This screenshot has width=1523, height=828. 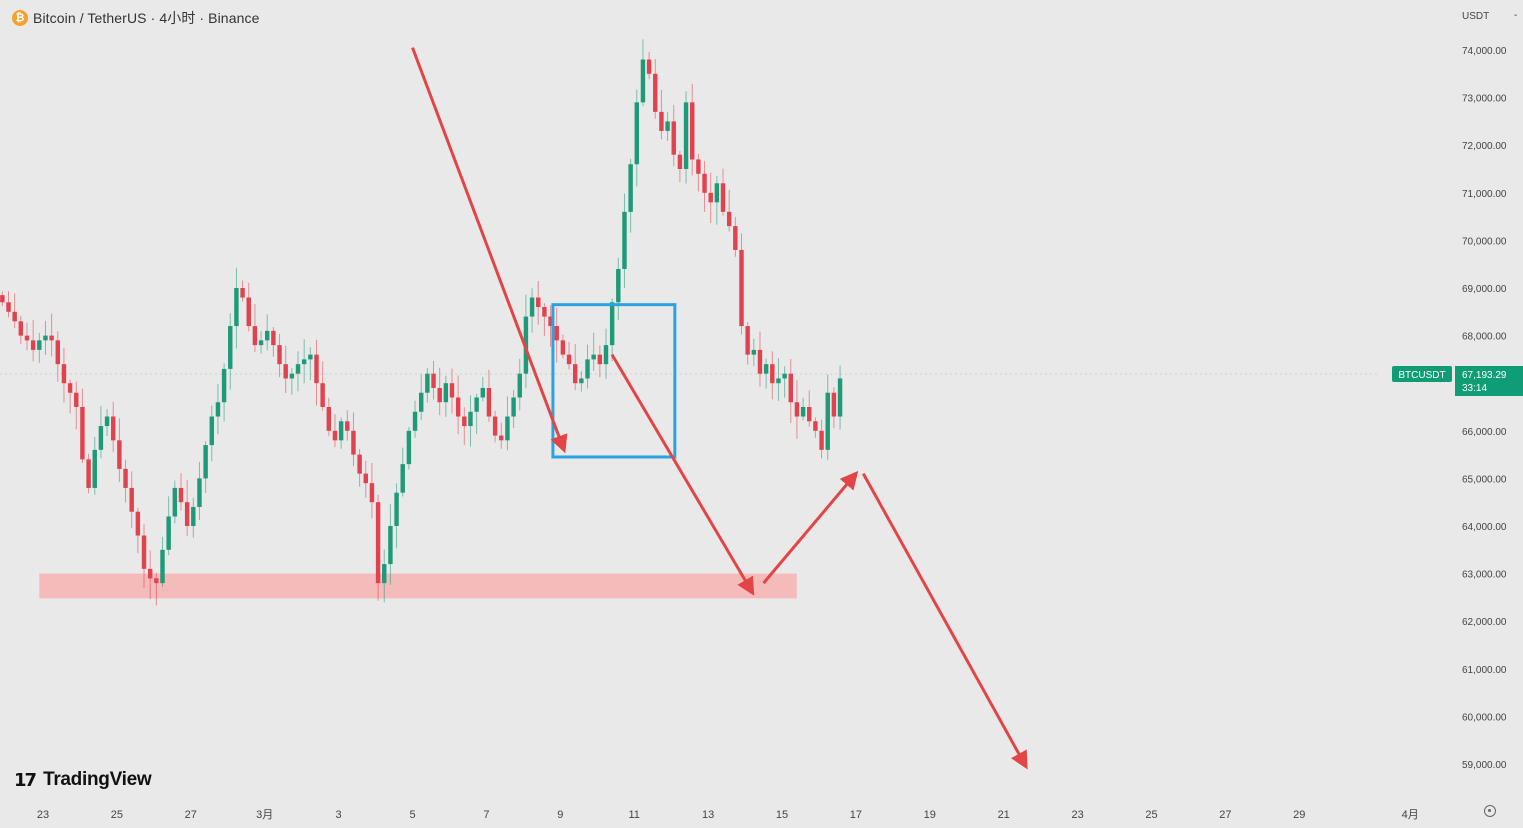 I want to click on chart-header: ₿ Bitcoin / TetherUS · 4小时 · Binance, so click(x=135, y=18).